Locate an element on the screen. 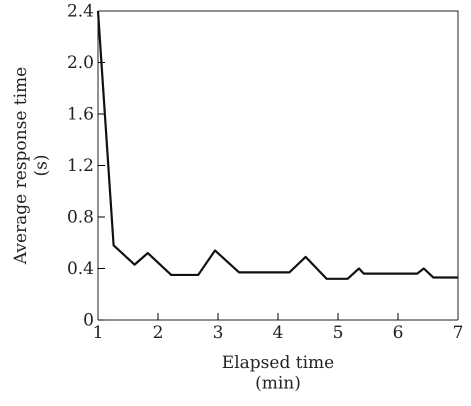 The width and height of the screenshot is (471, 406). y-tick-label: 1.6 is located at coordinates (80, 114).